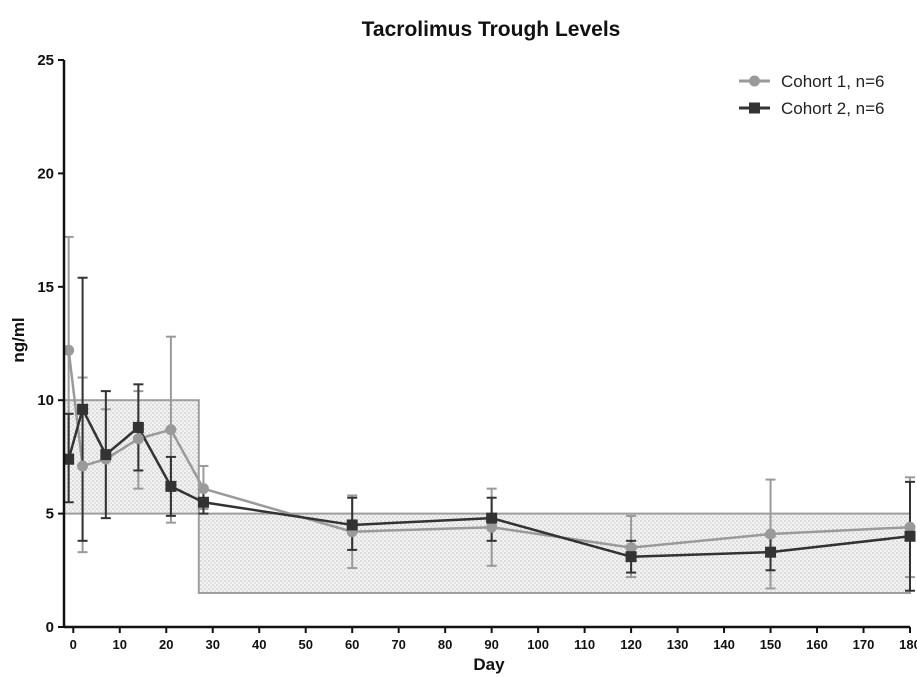 The width and height of the screenshot is (917, 677). I want to click on y-tick-label: 10, so click(45, 400).